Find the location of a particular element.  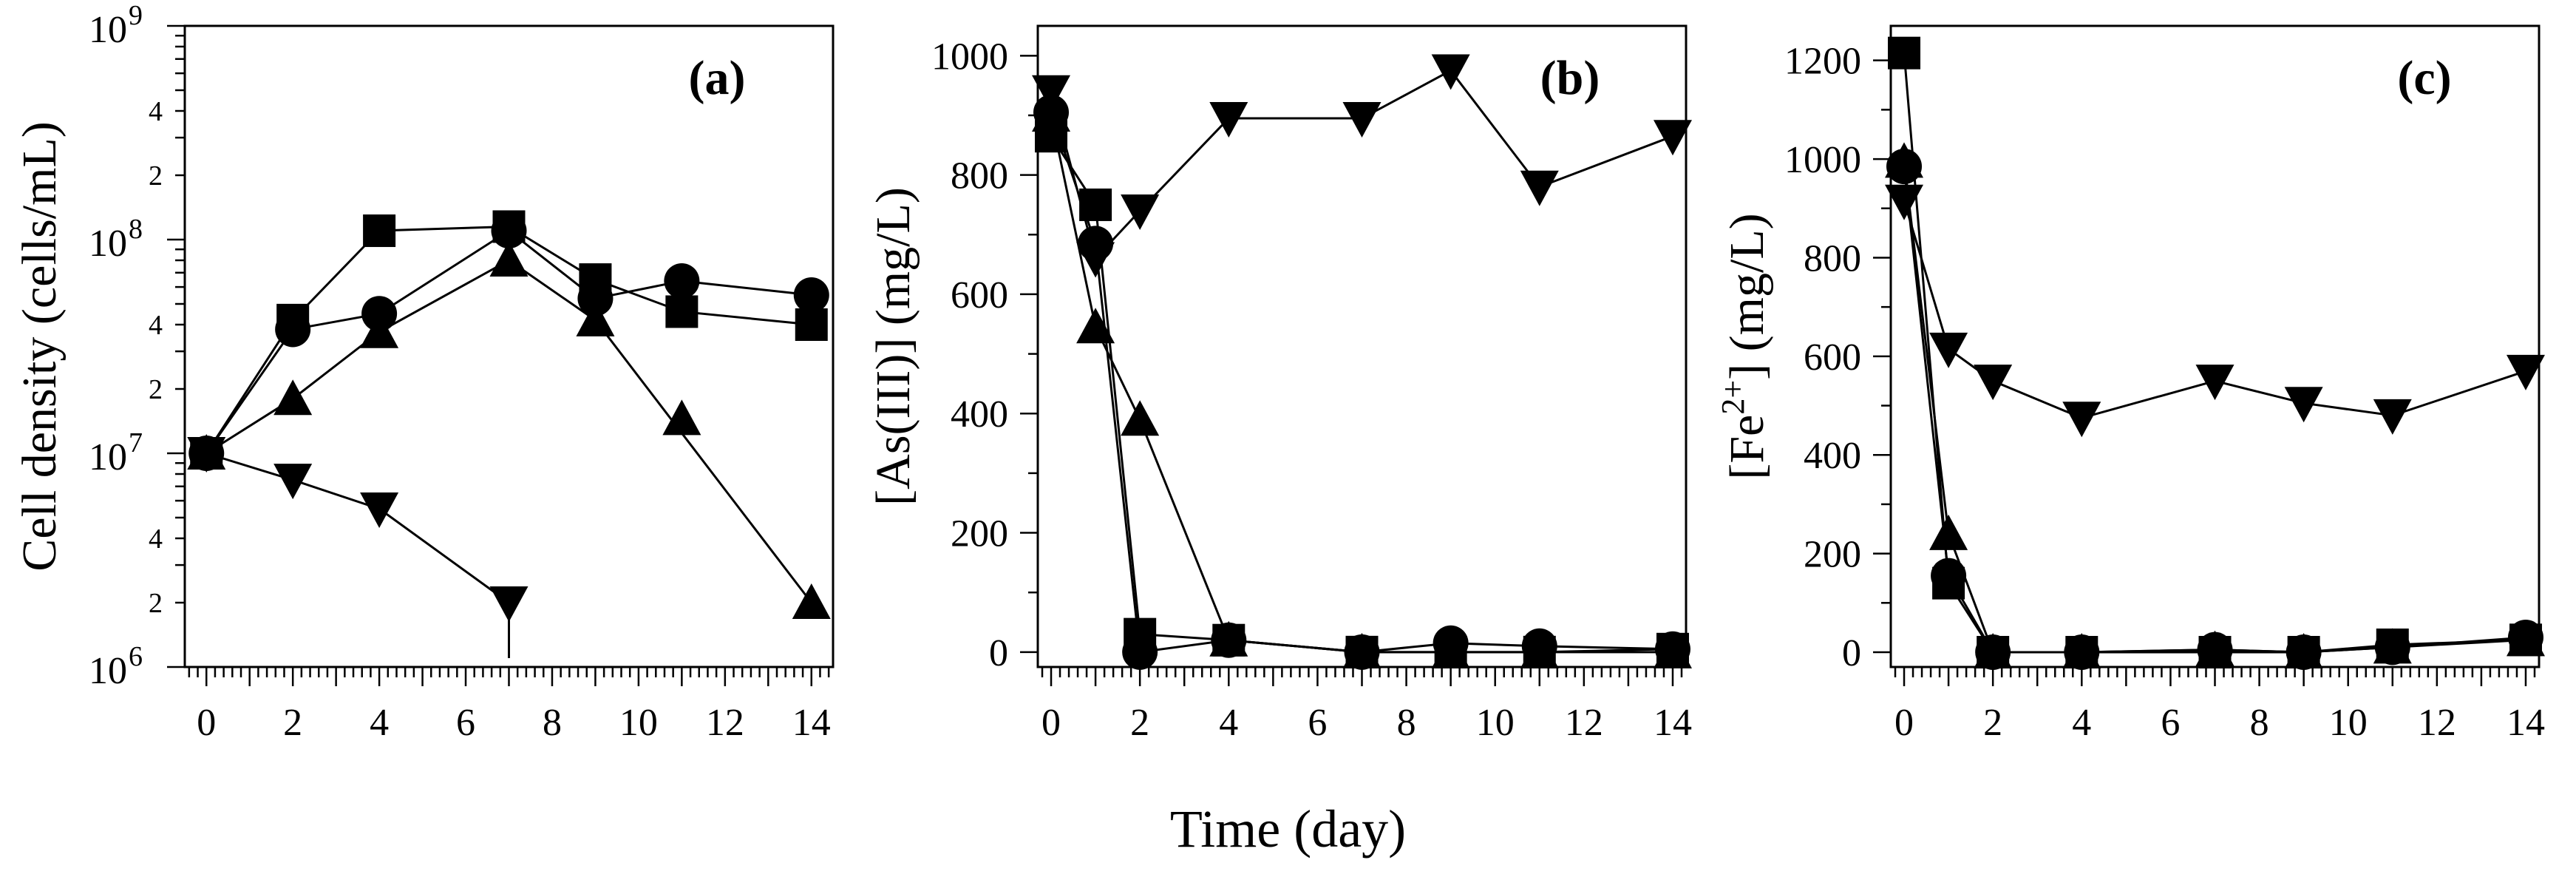

series-circle is located at coordinates (508, 342).